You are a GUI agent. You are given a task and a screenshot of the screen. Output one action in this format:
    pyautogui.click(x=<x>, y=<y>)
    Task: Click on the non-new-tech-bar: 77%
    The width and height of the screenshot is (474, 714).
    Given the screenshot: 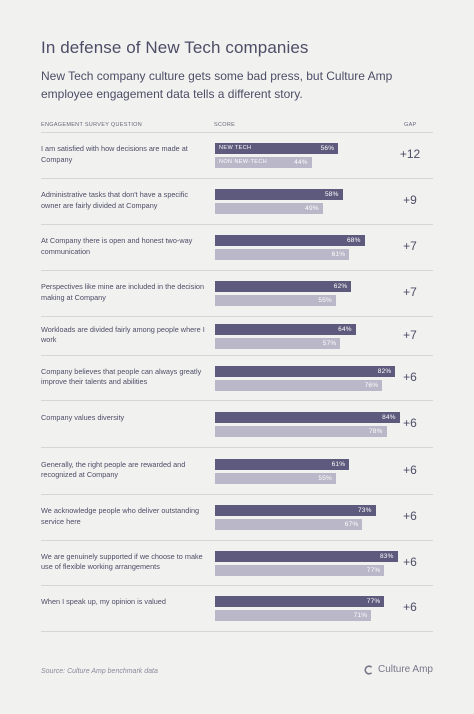 What is the action you would take?
    pyautogui.click(x=300, y=570)
    